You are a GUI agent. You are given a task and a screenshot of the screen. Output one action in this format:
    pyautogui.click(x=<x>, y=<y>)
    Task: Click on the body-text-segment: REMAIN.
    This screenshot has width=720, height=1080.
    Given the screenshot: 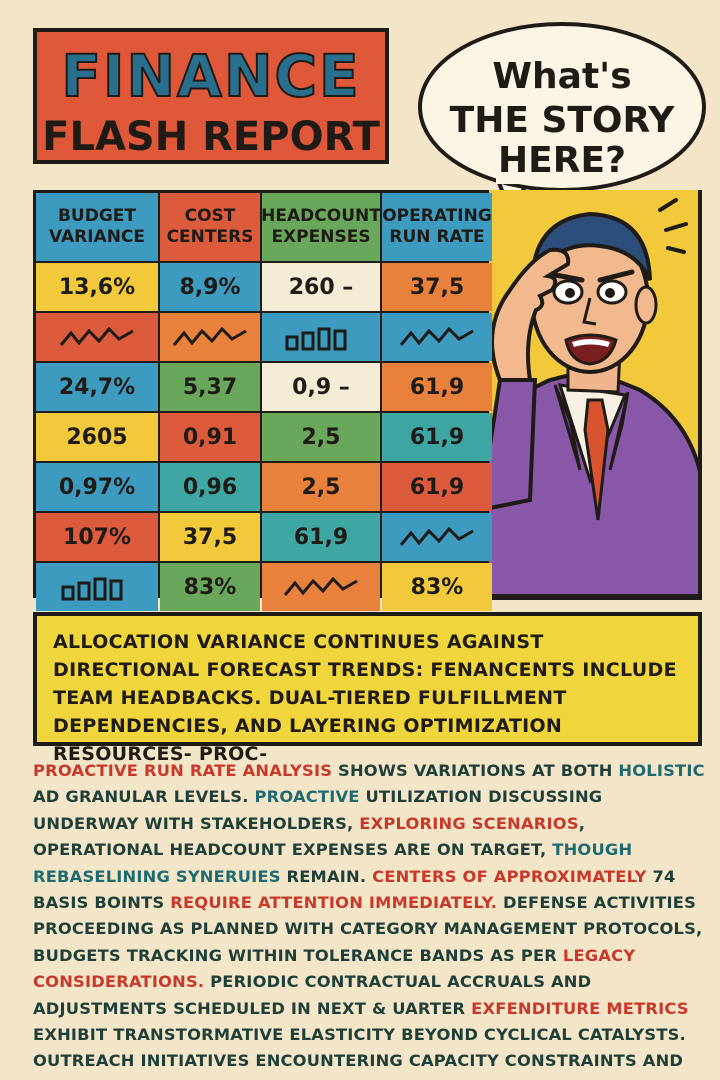 What is the action you would take?
    pyautogui.click(x=326, y=876)
    